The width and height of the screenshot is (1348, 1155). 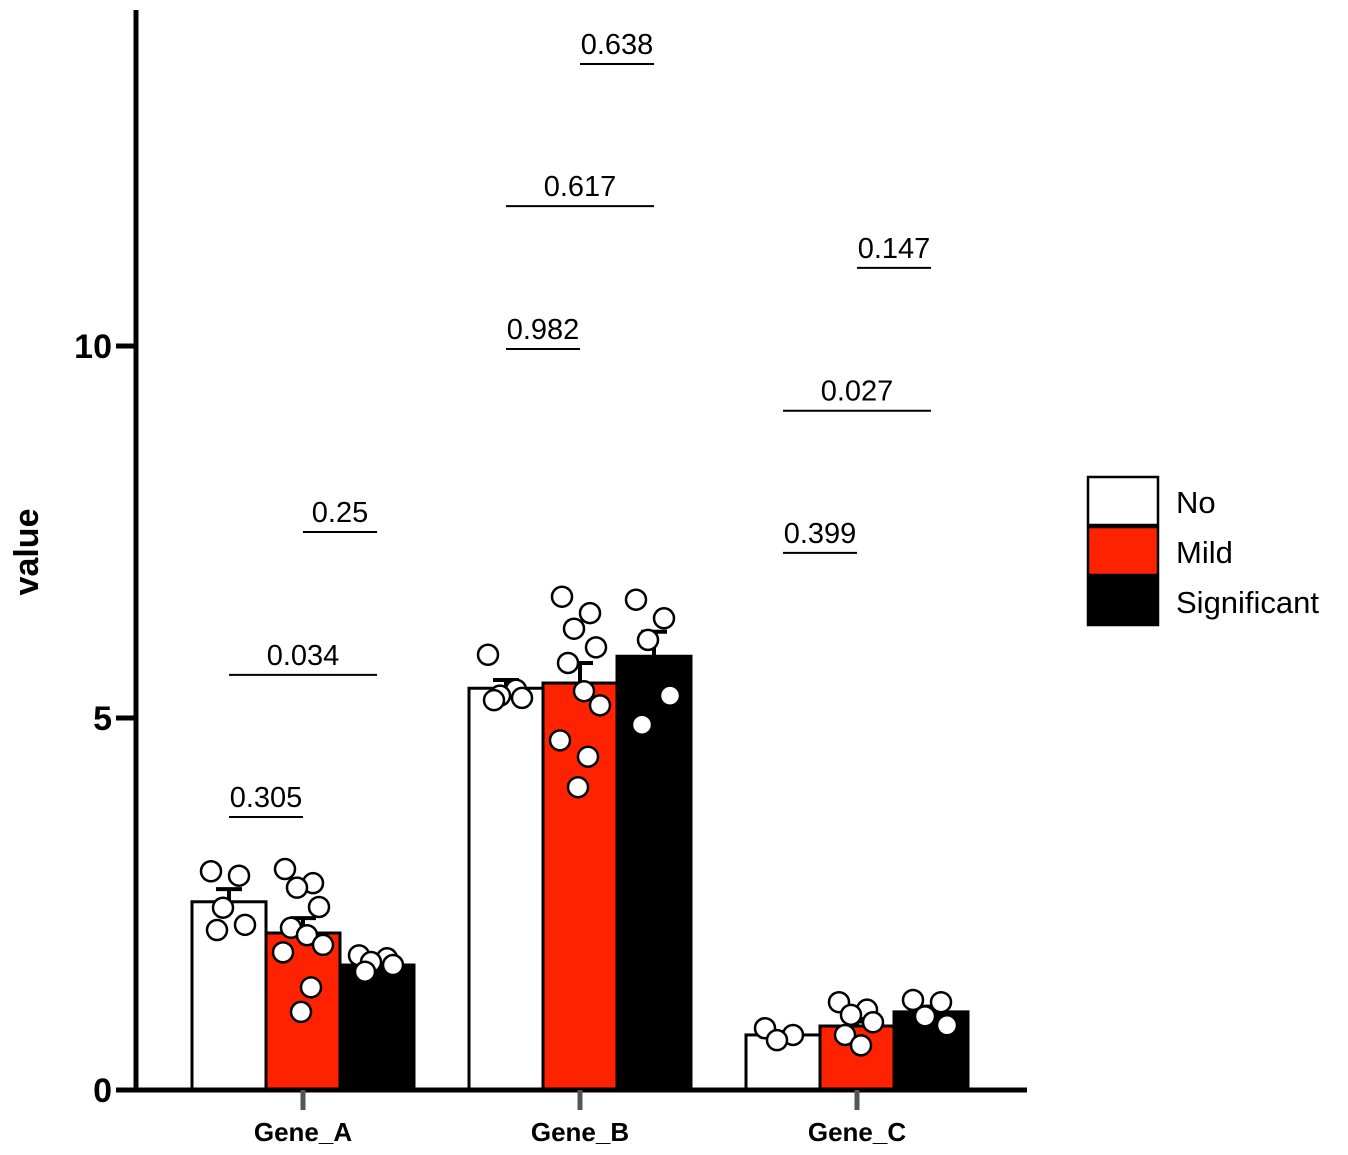 I want to click on p-value-label: 0.399, so click(x=820, y=534).